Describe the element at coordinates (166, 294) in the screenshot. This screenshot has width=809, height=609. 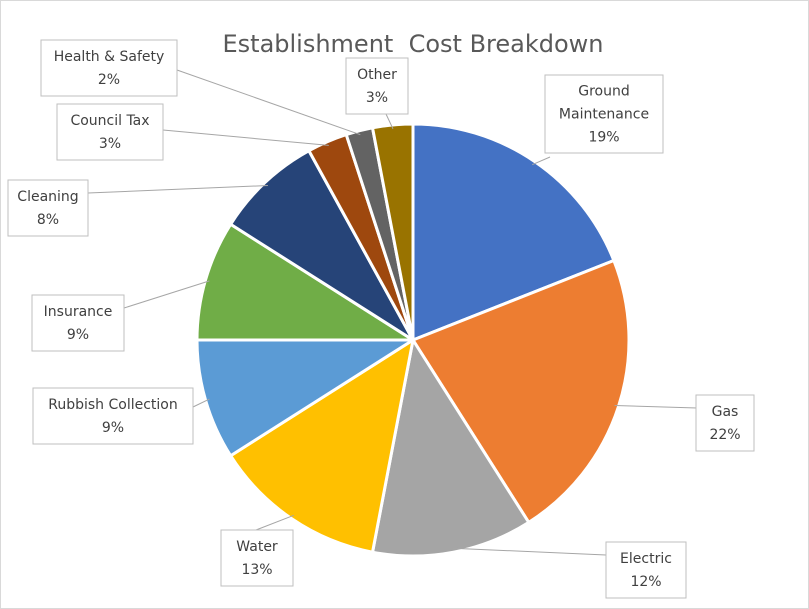
I see `leader-line-insurance` at that location.